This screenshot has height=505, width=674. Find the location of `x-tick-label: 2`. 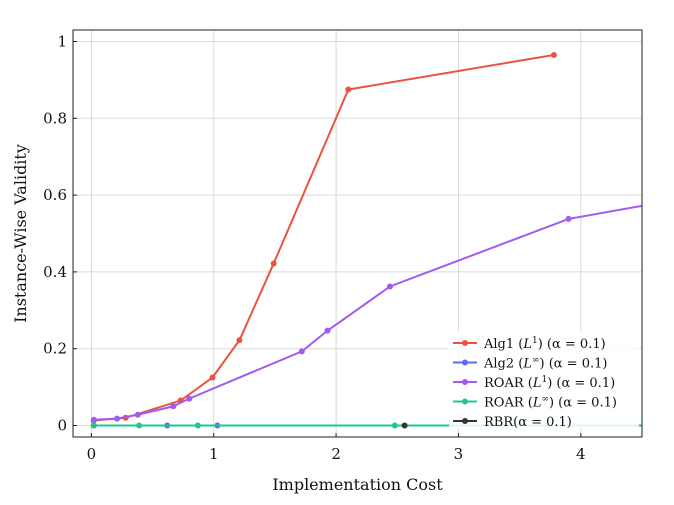

x-tick-label: 2 is located at coordinates (336, 454).